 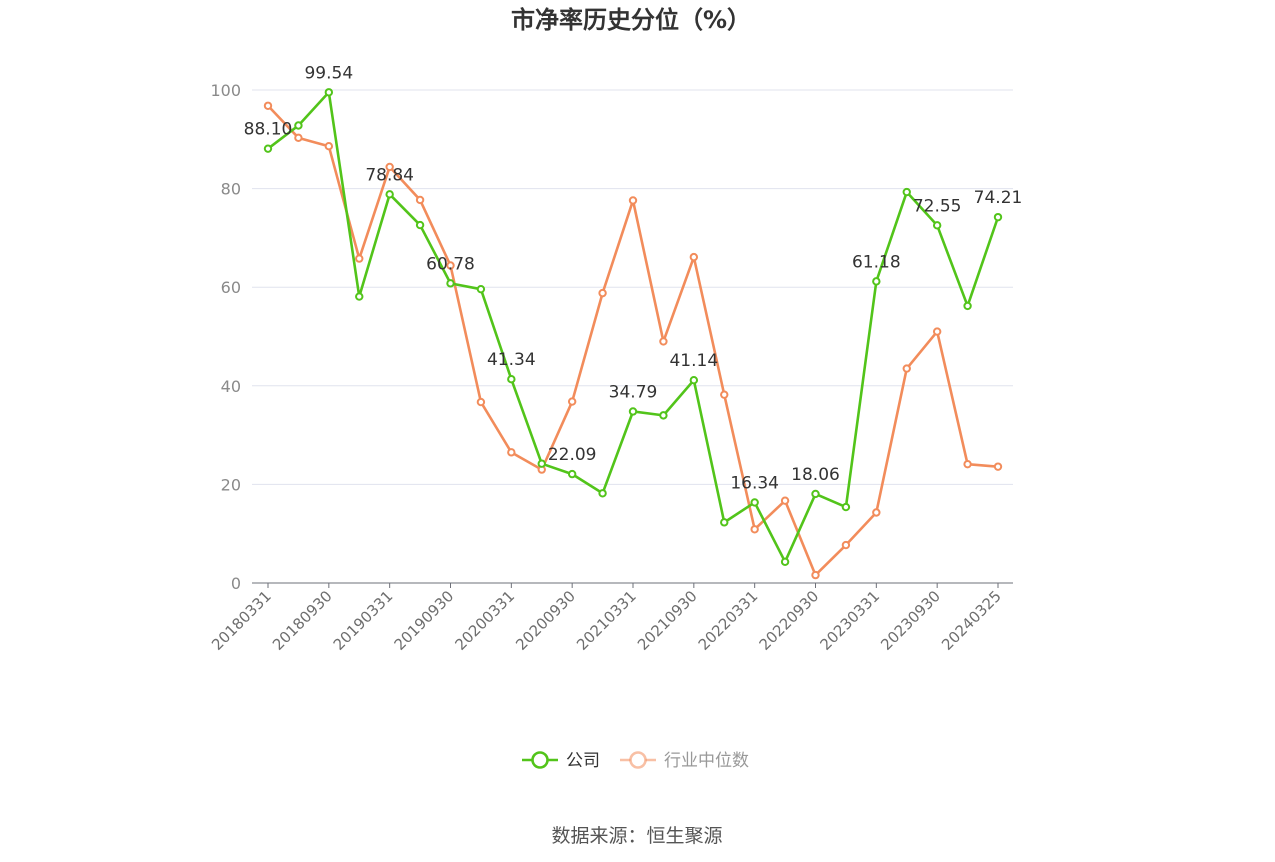 I want to click on legend-item-company: 公司, so click(x=561, y=761).